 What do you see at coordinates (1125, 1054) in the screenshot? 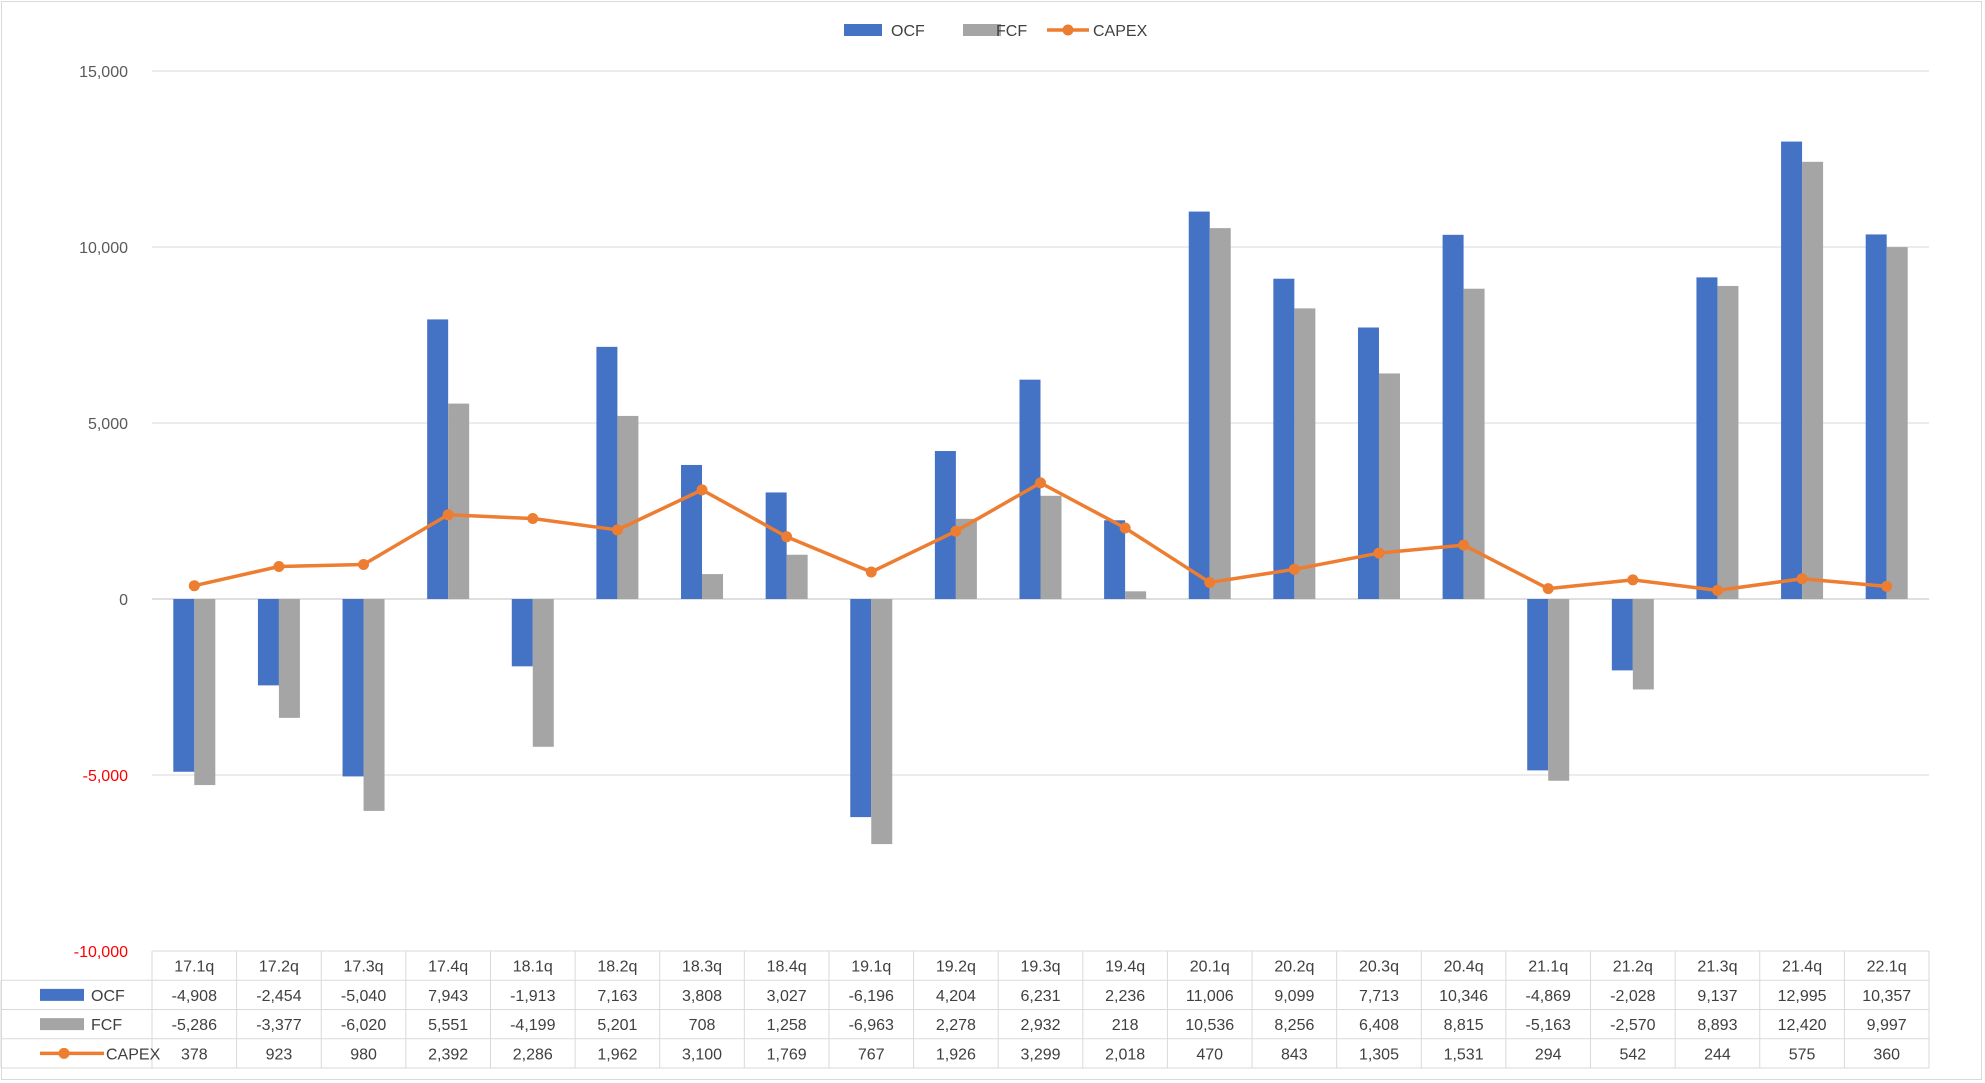
I see `capex-table-value: 2,018` at bounding box center [1125, 1054].